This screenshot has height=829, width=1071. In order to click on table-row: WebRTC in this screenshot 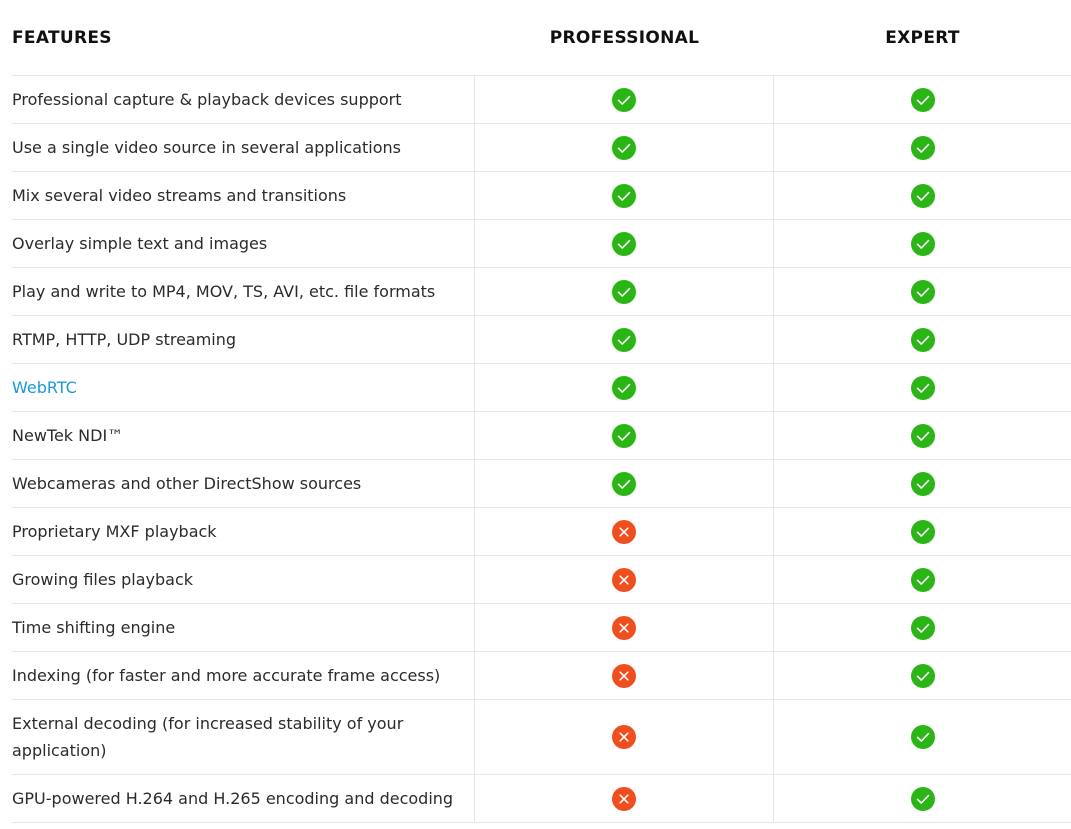, I will do `click(541, 388)`.